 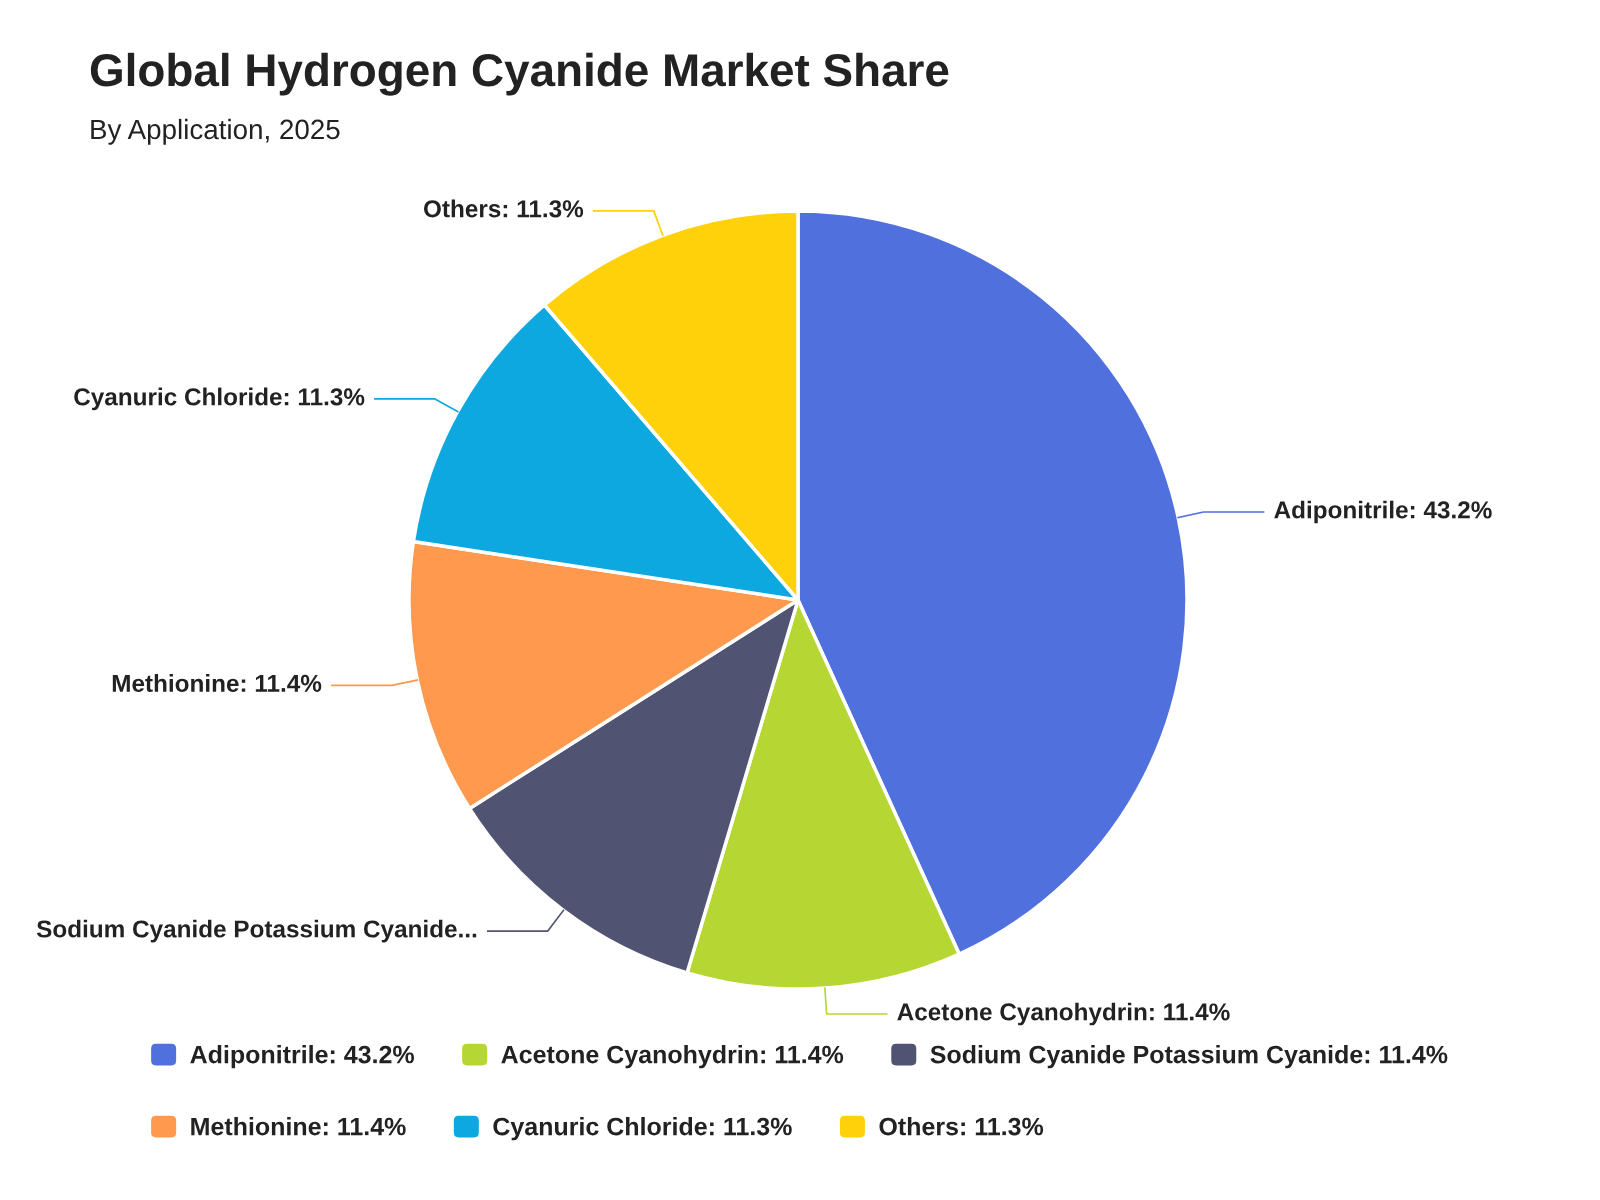 What do you see at coordinates (672, 1057) in the screenshot?
I see `legend-label: Acetone Cyanohydrin: 11.4%` at bounding box center [672, 1057].